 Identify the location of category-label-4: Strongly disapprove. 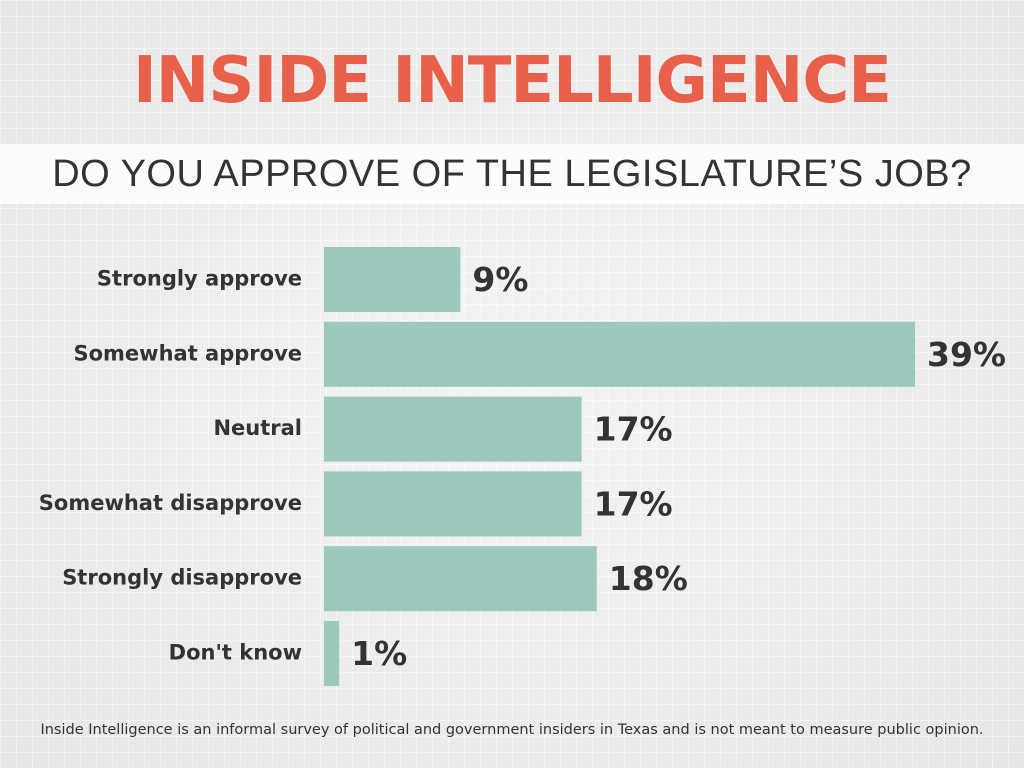
(182, 578).